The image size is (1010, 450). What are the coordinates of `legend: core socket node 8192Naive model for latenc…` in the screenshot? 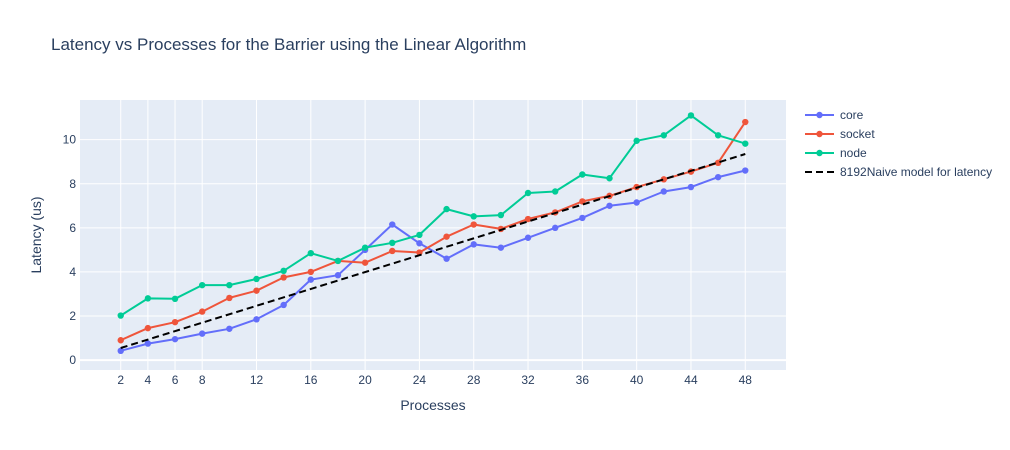 It's located at (898, 143).